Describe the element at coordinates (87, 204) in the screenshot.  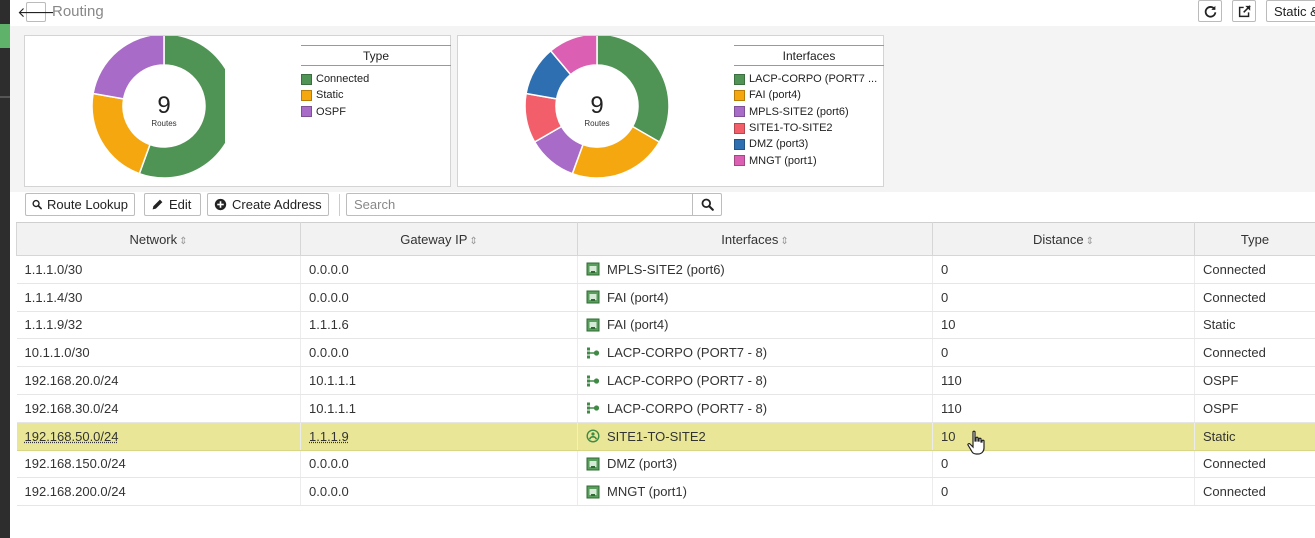
I see `route-lookup-label: Route Lookup` at that location.